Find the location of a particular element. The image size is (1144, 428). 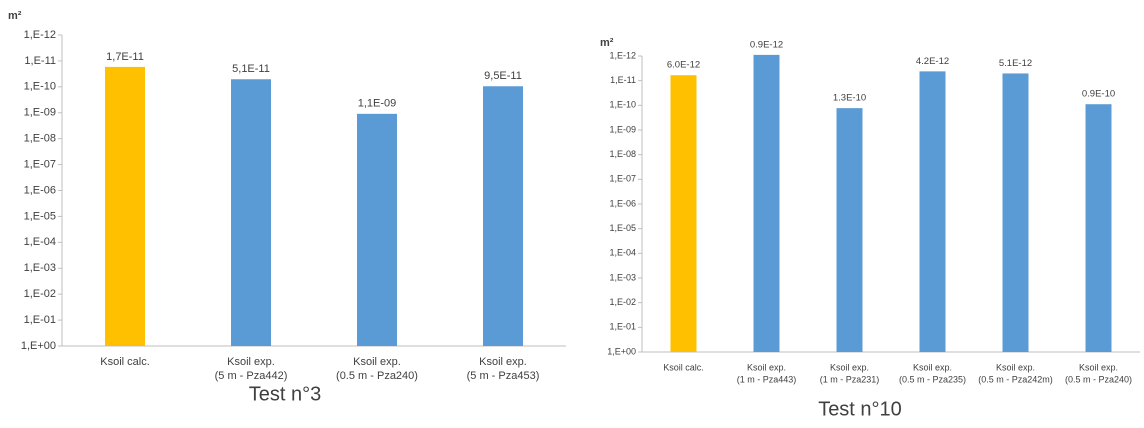

value-label: 1.3E-10 is located at coordinates (849, 98).